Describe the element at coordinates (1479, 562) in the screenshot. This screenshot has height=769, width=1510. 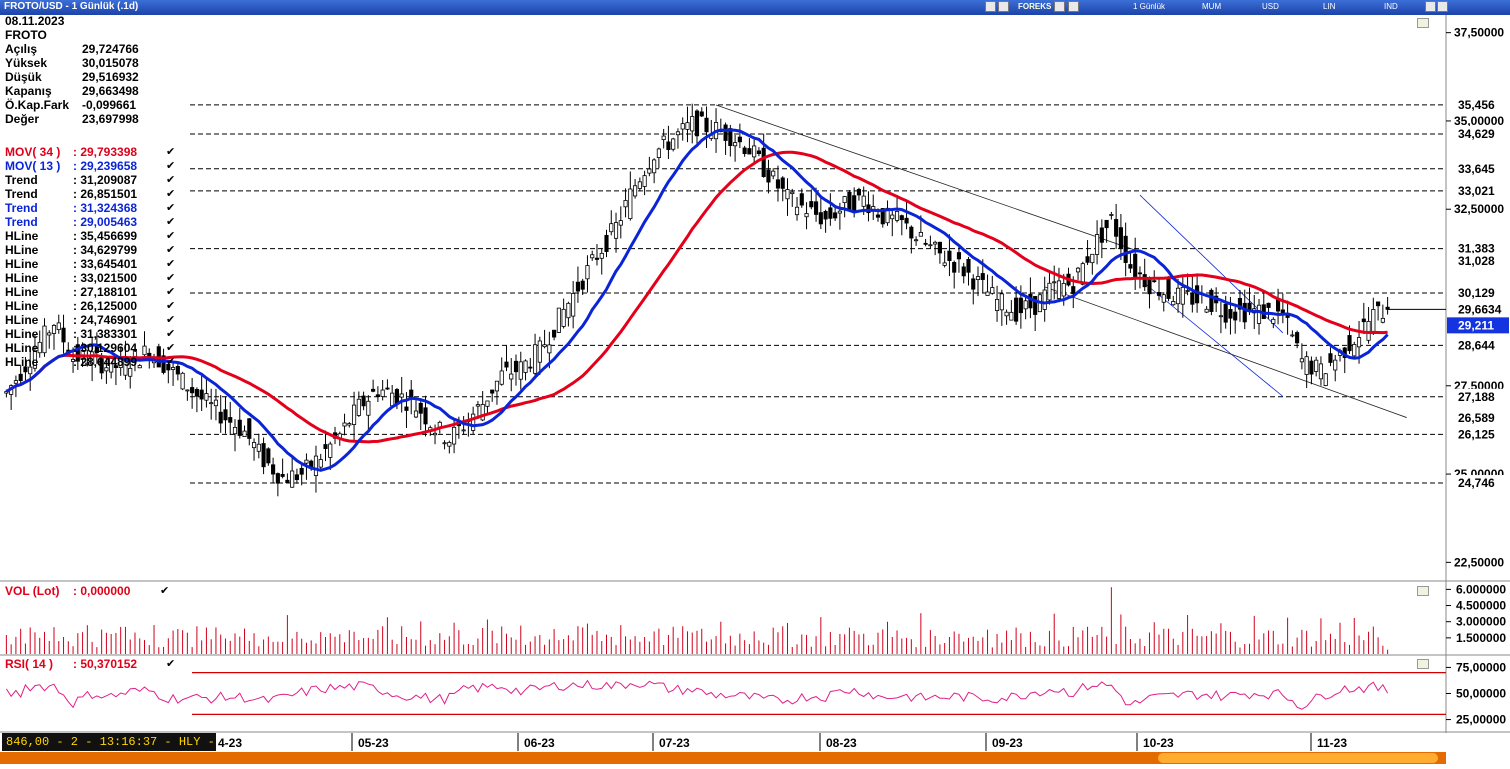
I see `price-tick-label: 22,50000` at that location.